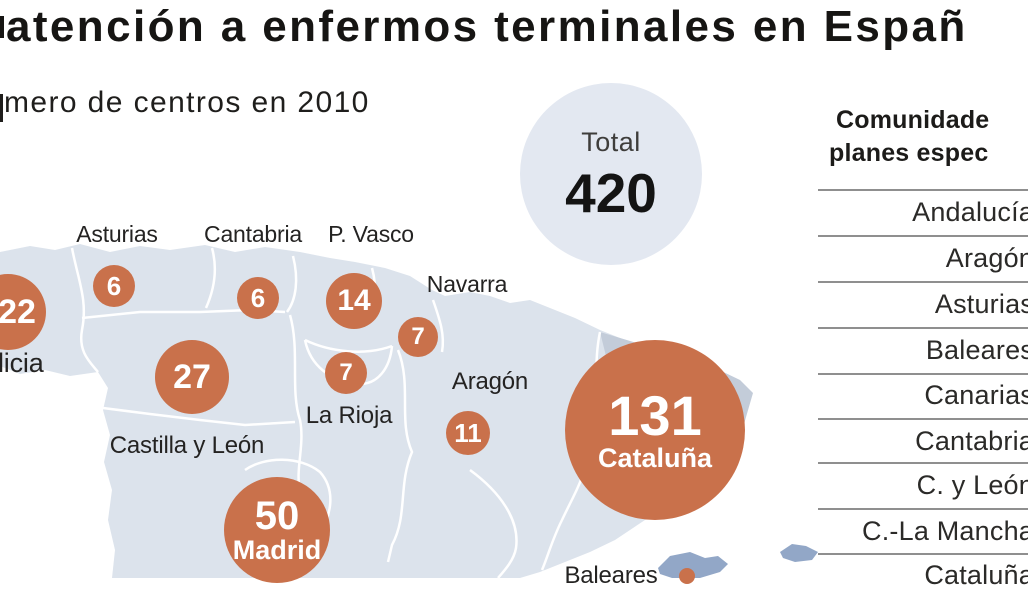  Describe the element at coordinates (490, 381) in the screenshot. I see `label-aragon: Aragón` at that location.